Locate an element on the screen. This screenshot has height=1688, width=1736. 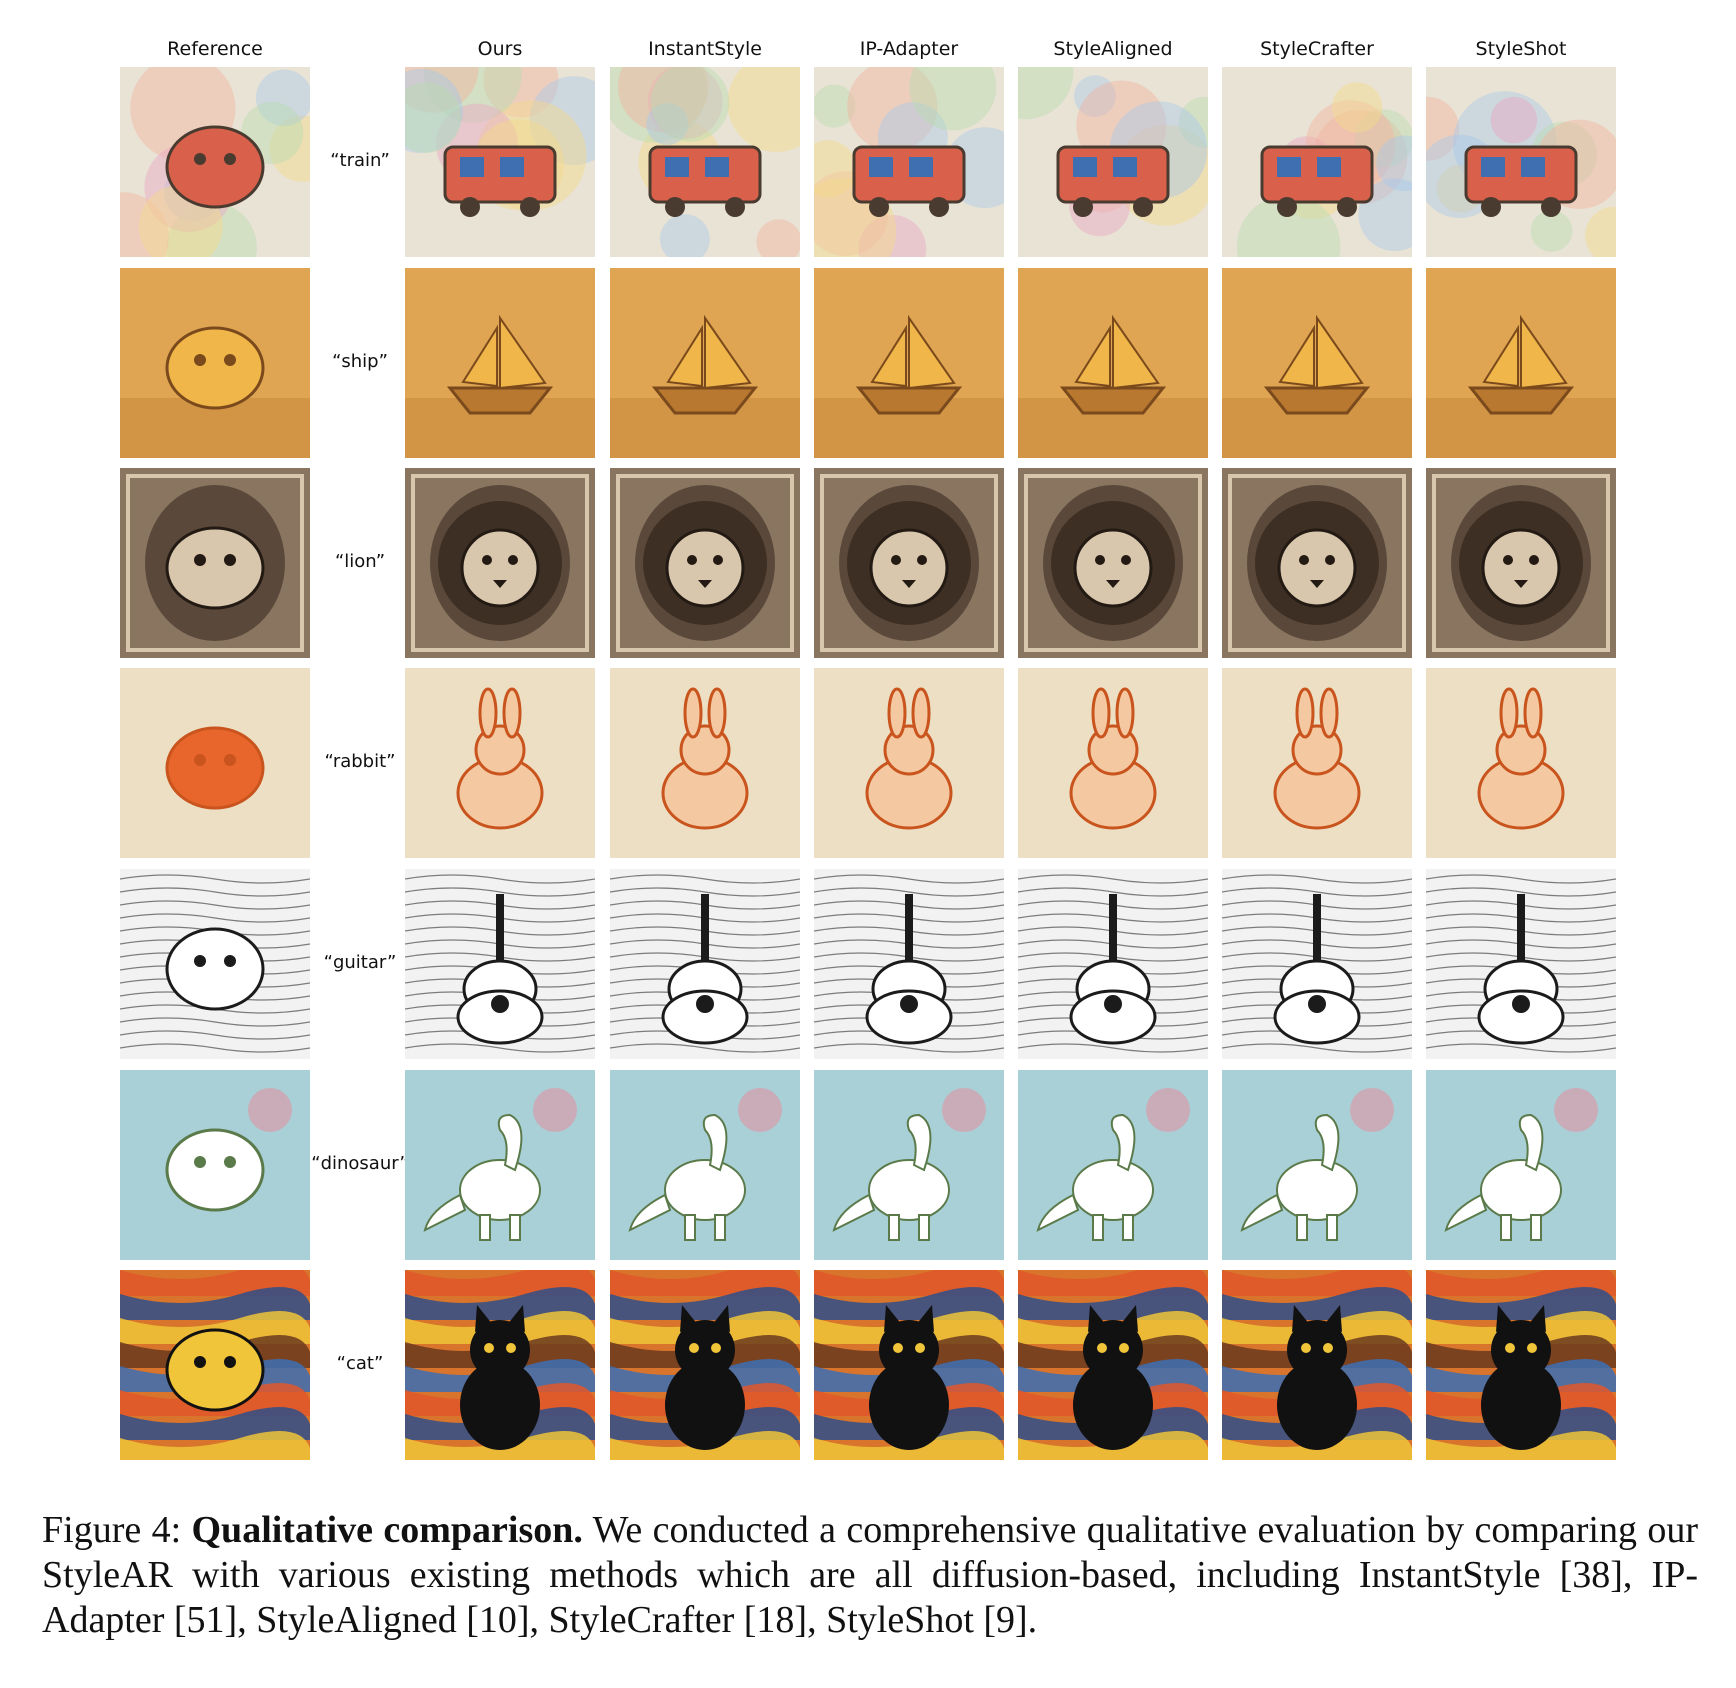
image-ours-dinosaur is located at coordinates (500, 1165).